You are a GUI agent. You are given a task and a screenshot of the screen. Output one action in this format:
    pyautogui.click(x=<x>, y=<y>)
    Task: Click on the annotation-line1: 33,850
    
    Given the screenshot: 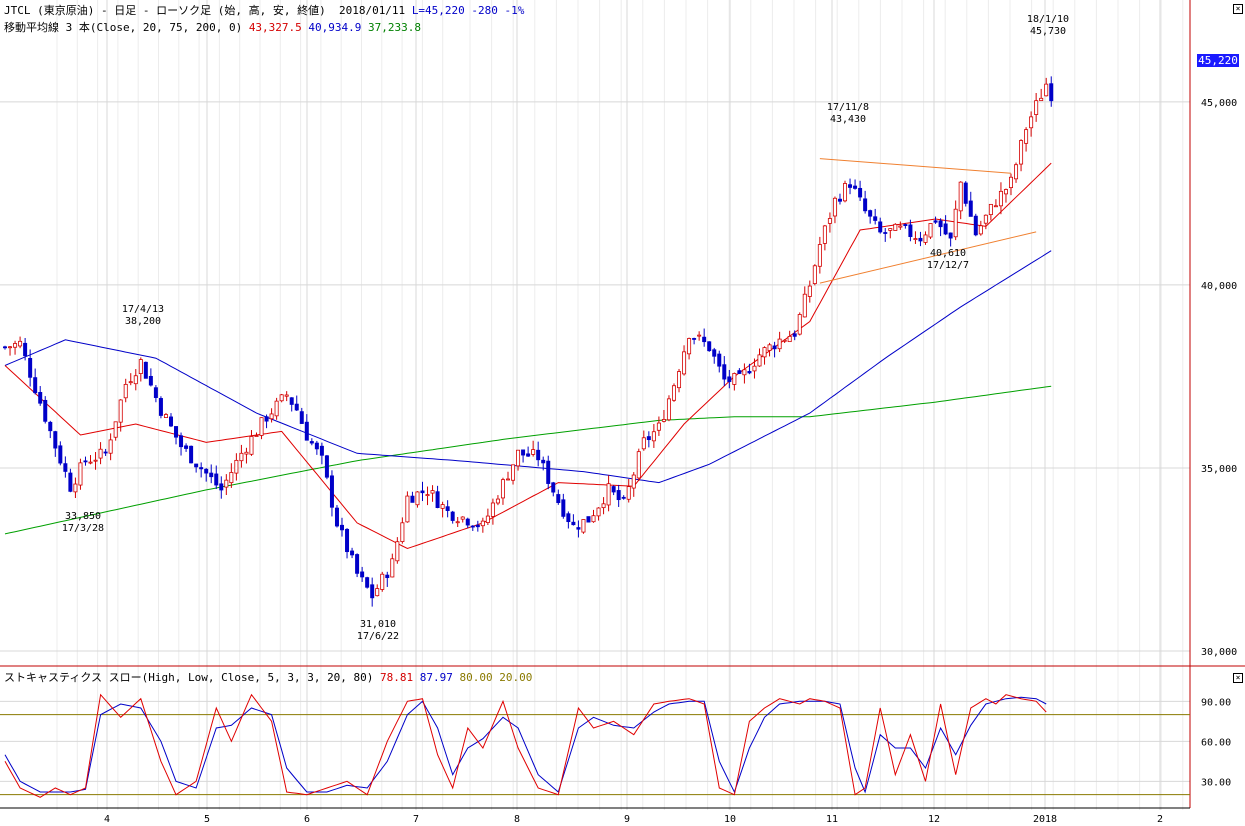 What is the action you would take?
    pyautogui.click(x=83, y=516)
    